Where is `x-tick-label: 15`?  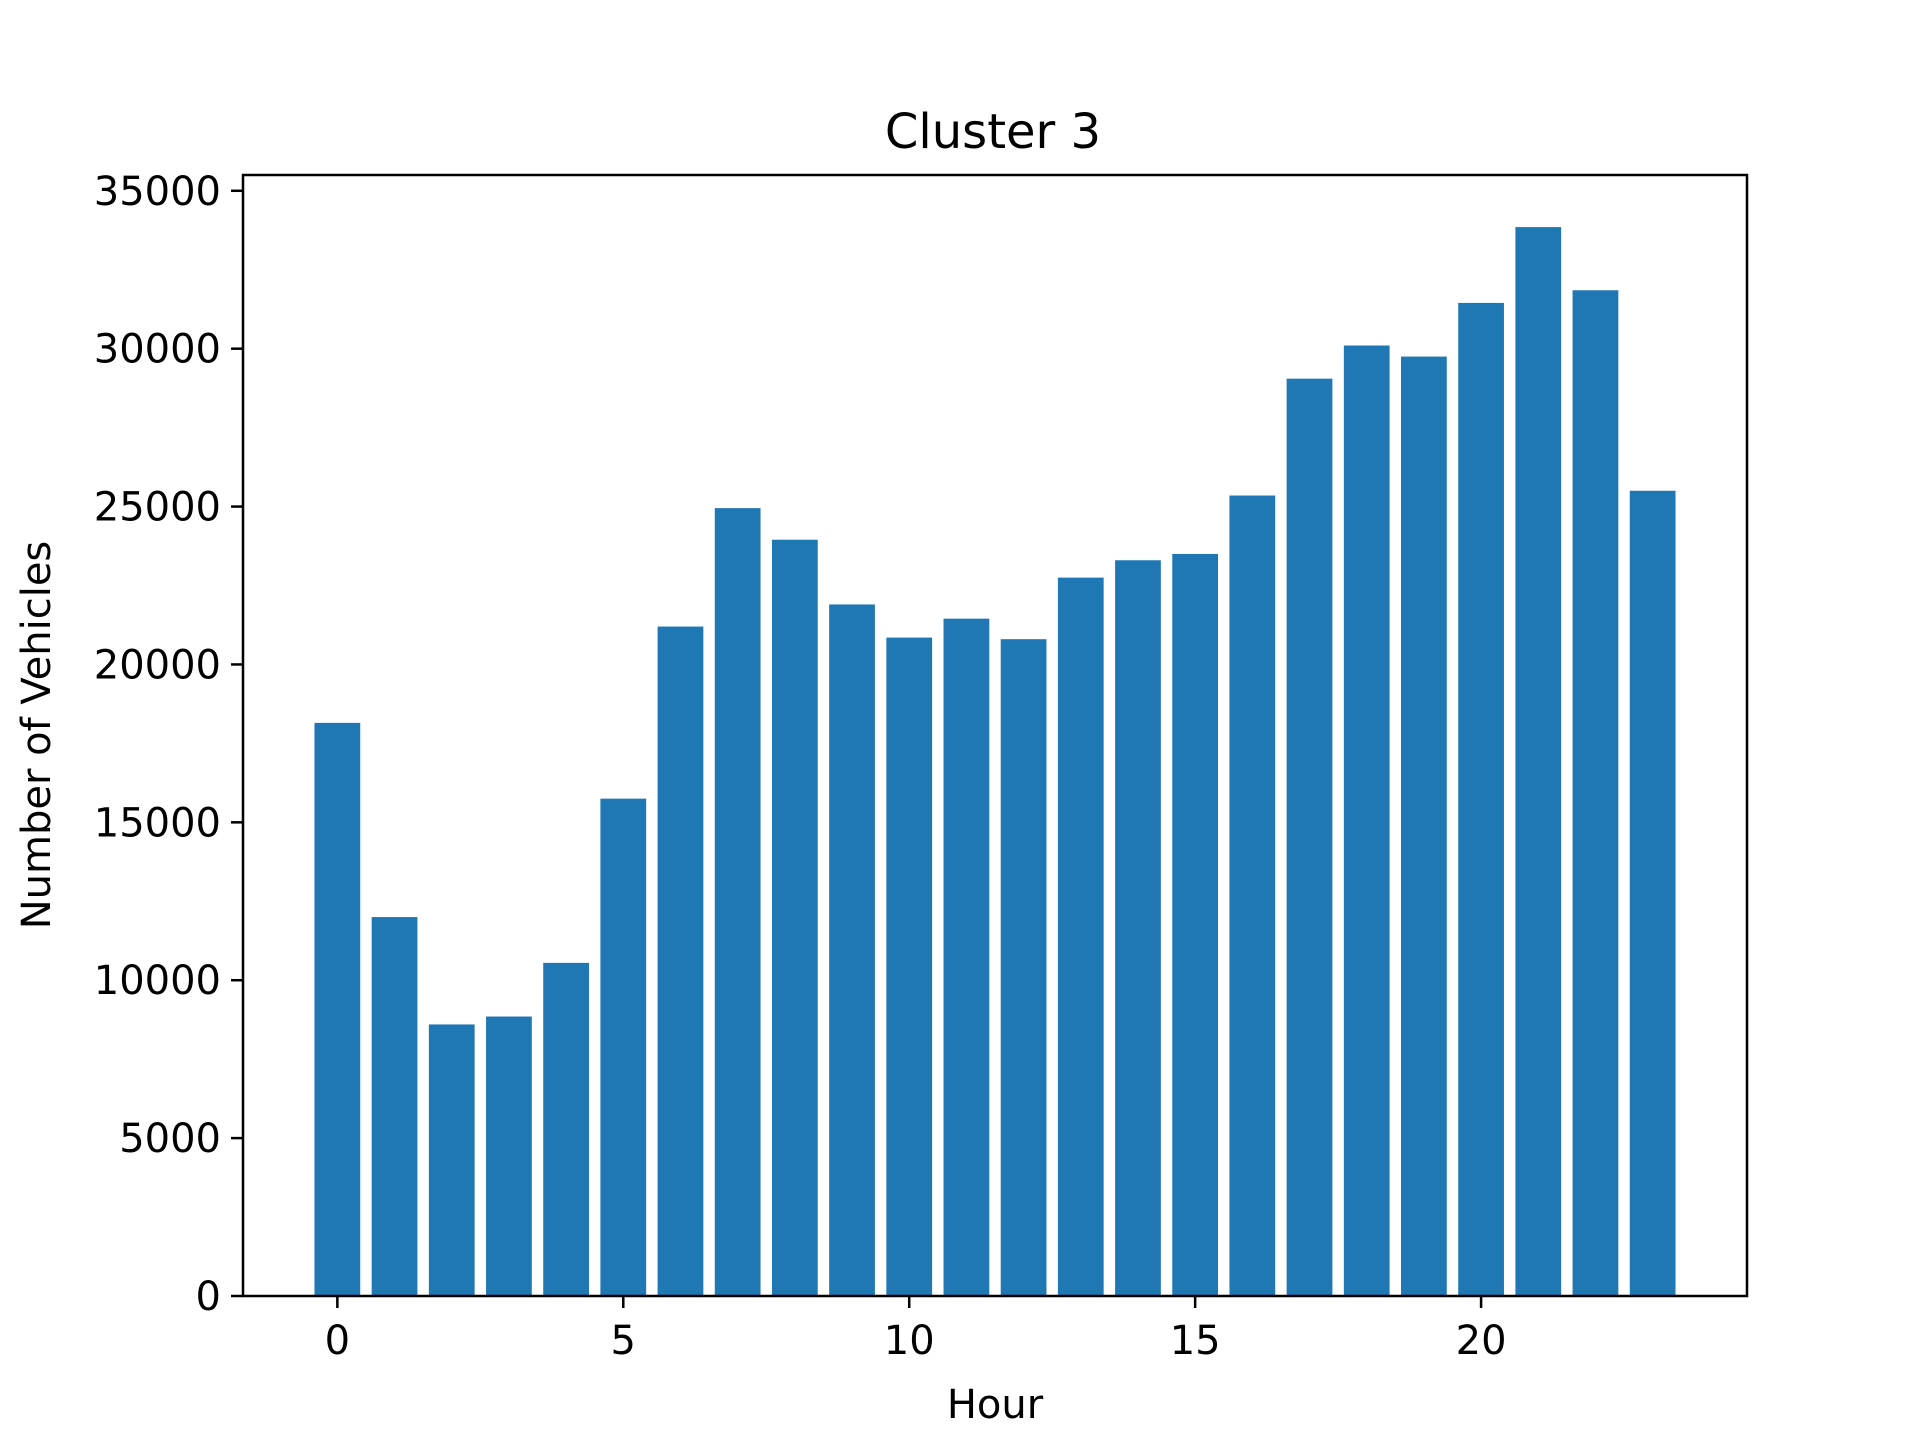 x-tick-label: 15 is located at coordinates (1195, 1341).